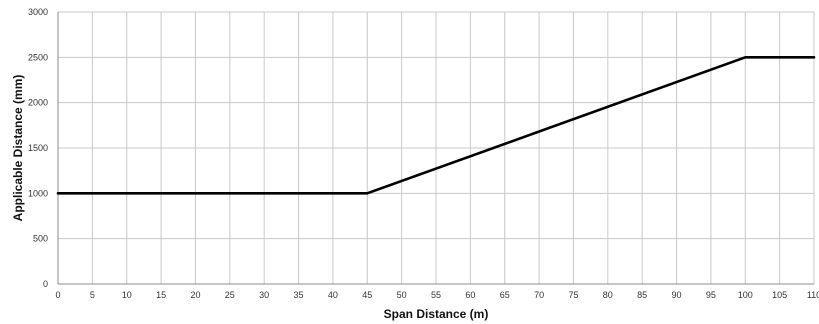  What do you see at coordinates (573, 295) in the screenshot?
I see `x-tick-label: 75` at bounding box center [573, 295].